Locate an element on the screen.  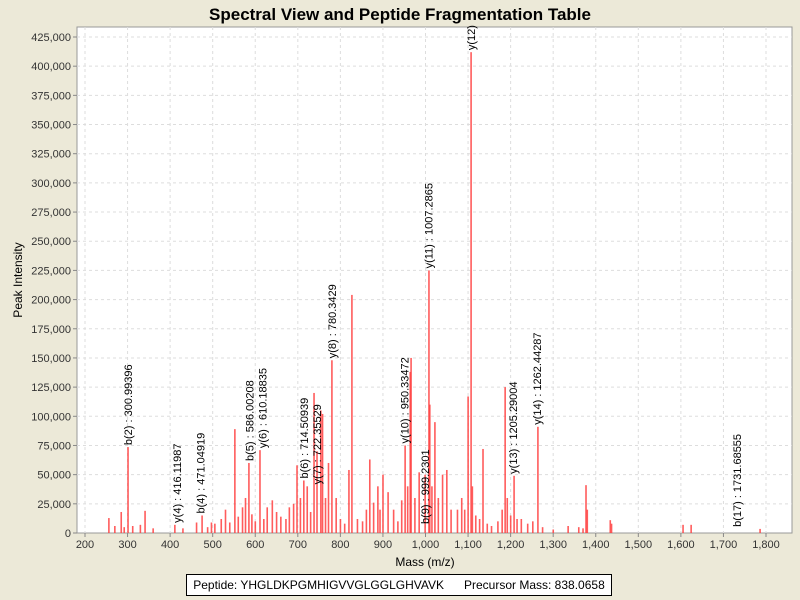
x-tick-label: 900 is located at coordinates (383, 545).